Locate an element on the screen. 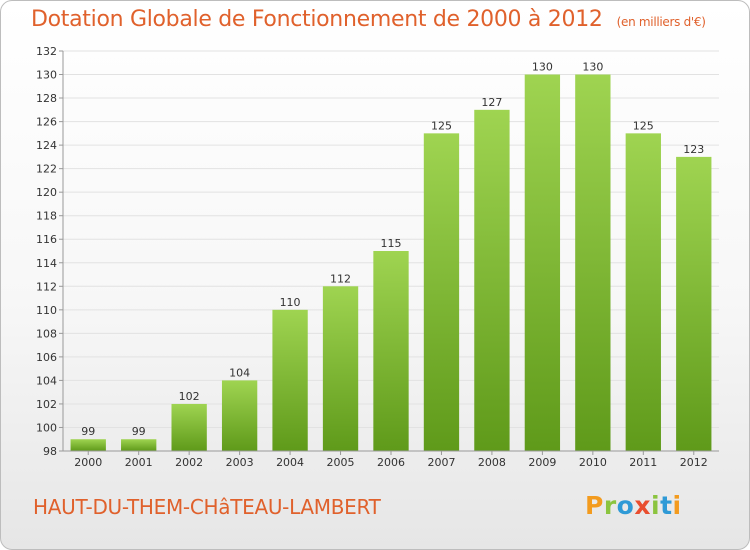 The width and height of the screenshot is (750, 550). y-tick-label: 122 is located at coordinates (46, 169).